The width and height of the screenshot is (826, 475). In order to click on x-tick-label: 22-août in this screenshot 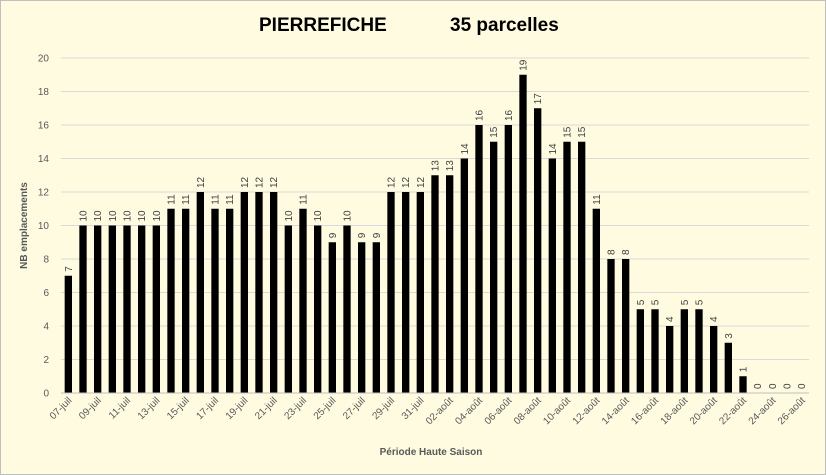, I will do `click(733, 411)`.